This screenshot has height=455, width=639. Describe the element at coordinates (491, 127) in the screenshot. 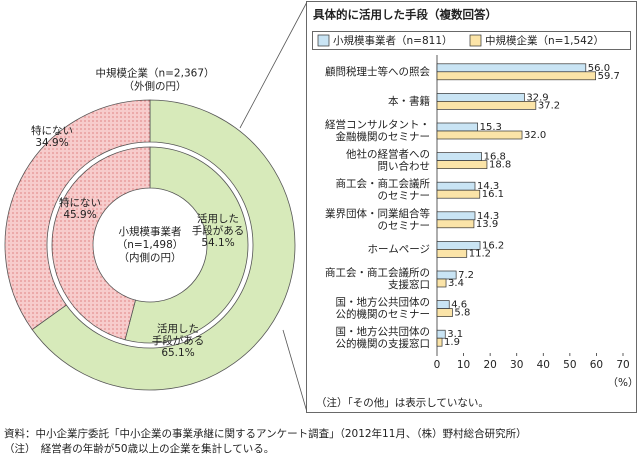

I see `value-label: 15.3` at that location.